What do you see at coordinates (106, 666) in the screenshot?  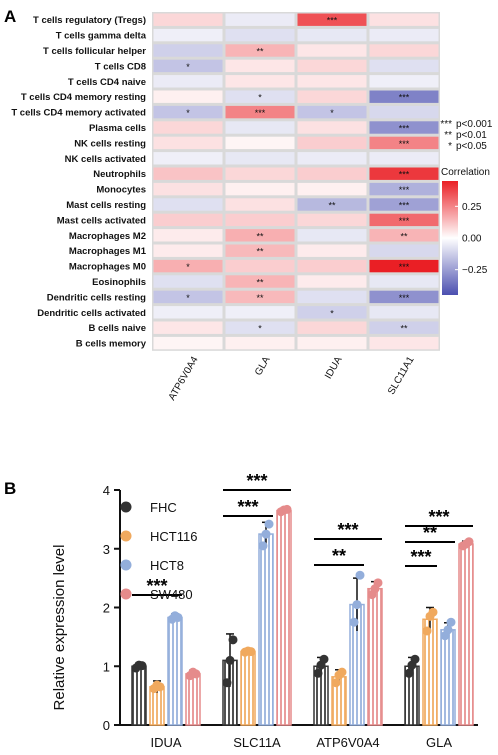 I see `y-axis-tick-label: 1` at bounding box center [106, 666].